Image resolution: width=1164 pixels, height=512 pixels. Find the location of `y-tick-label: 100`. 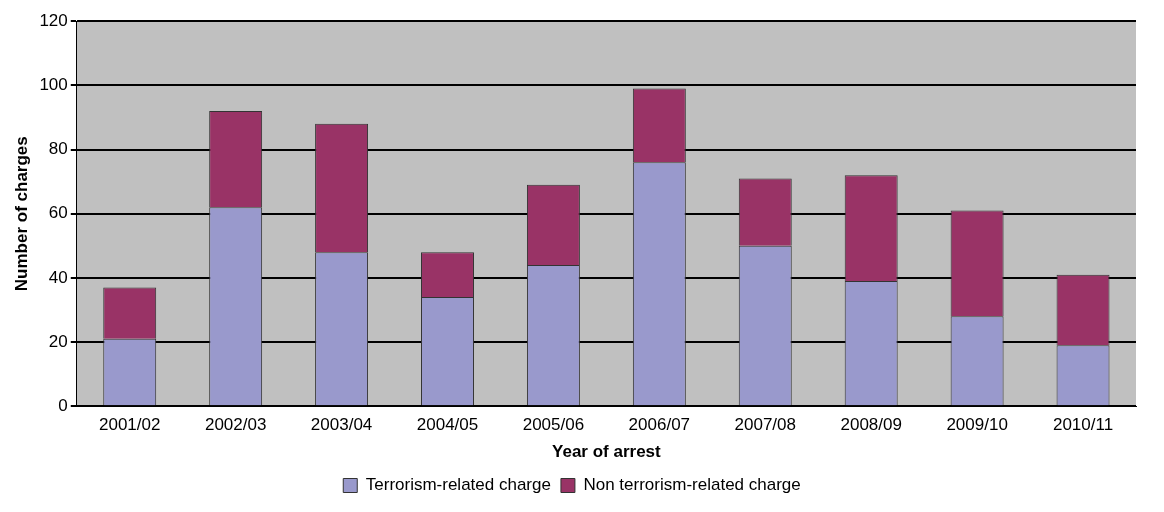

y-tick-label: 100 is located at coordinates (53, 85).